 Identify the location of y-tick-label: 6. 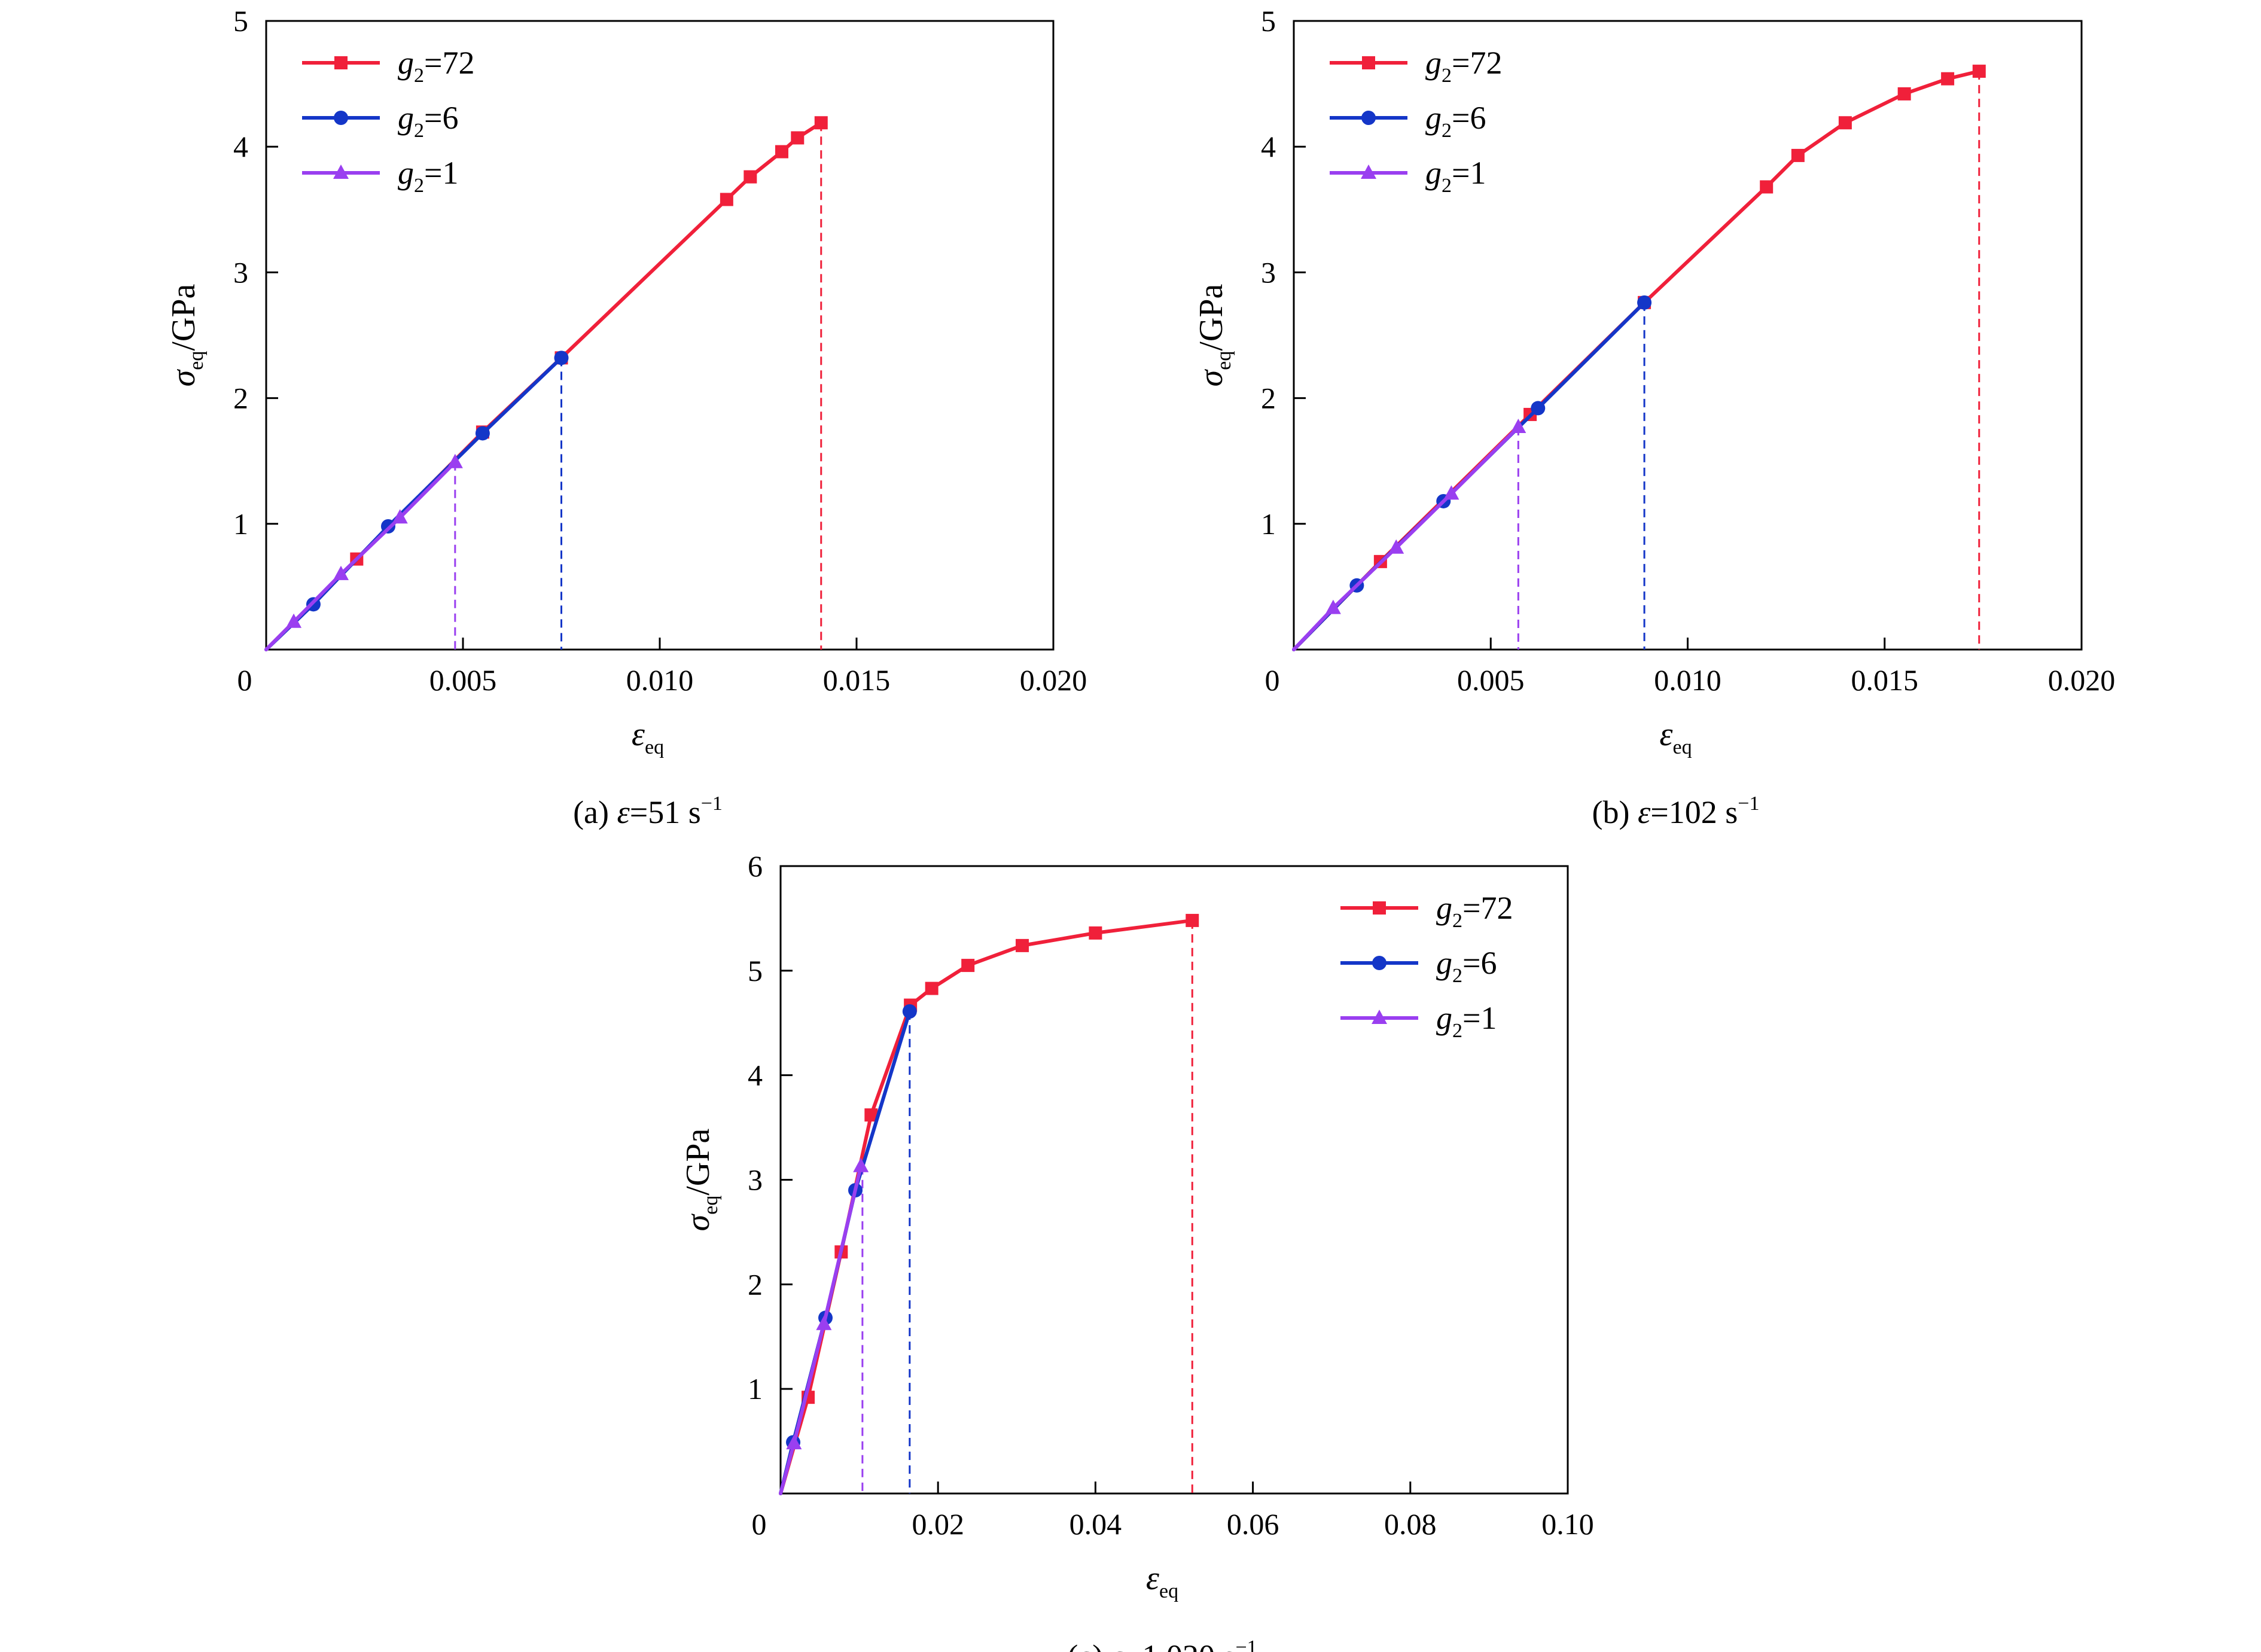
(755, 866).